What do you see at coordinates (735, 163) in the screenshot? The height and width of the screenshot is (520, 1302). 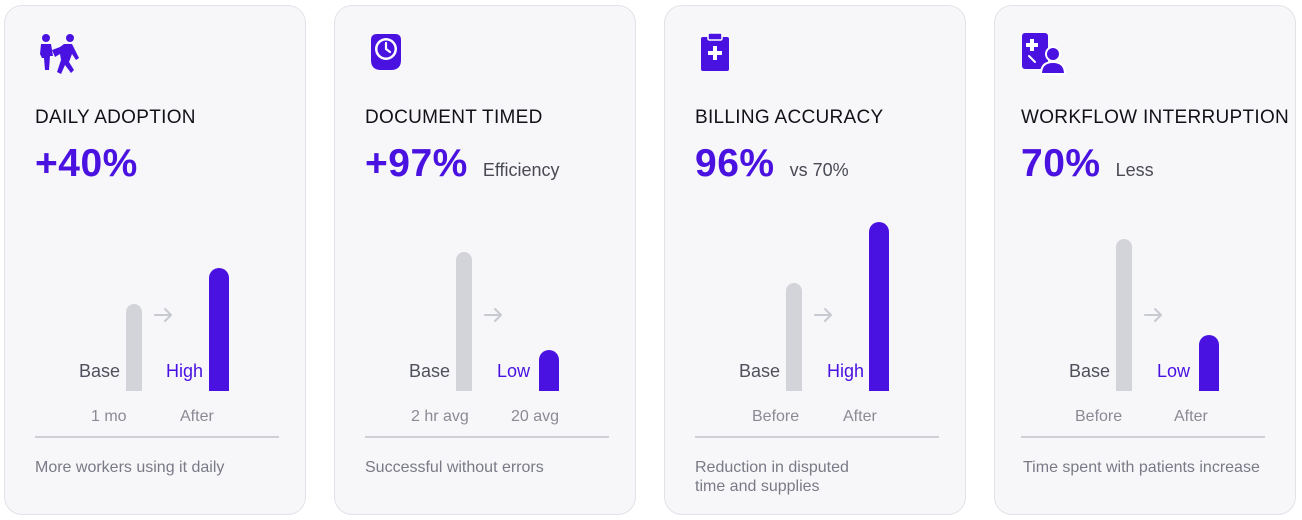 I see `metric-value: 96%` at bounding box center [735, 163].